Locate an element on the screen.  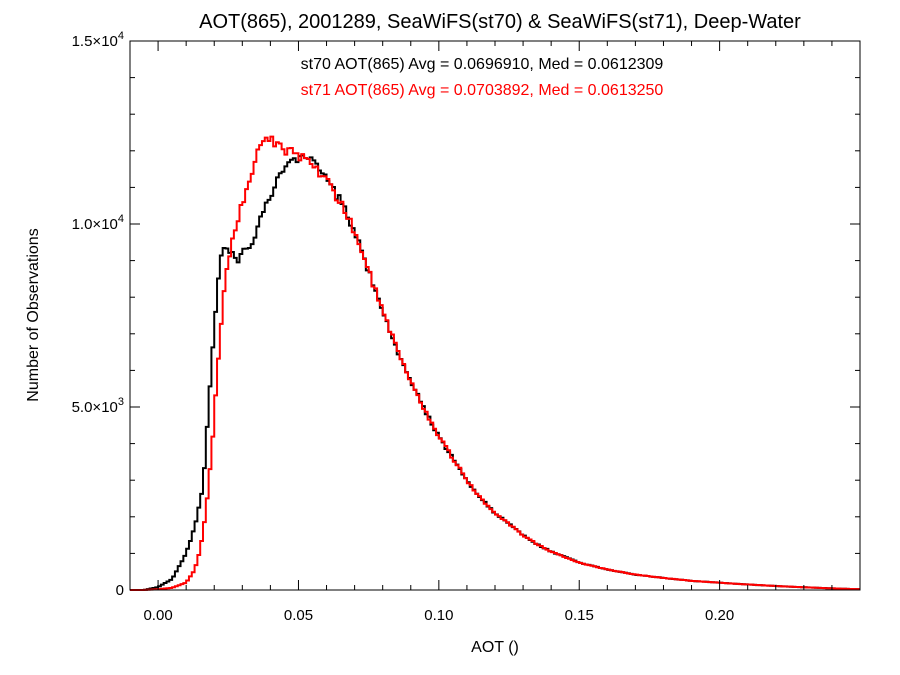
x-tick-label: 0.00 is located at coordinates (157, 615).